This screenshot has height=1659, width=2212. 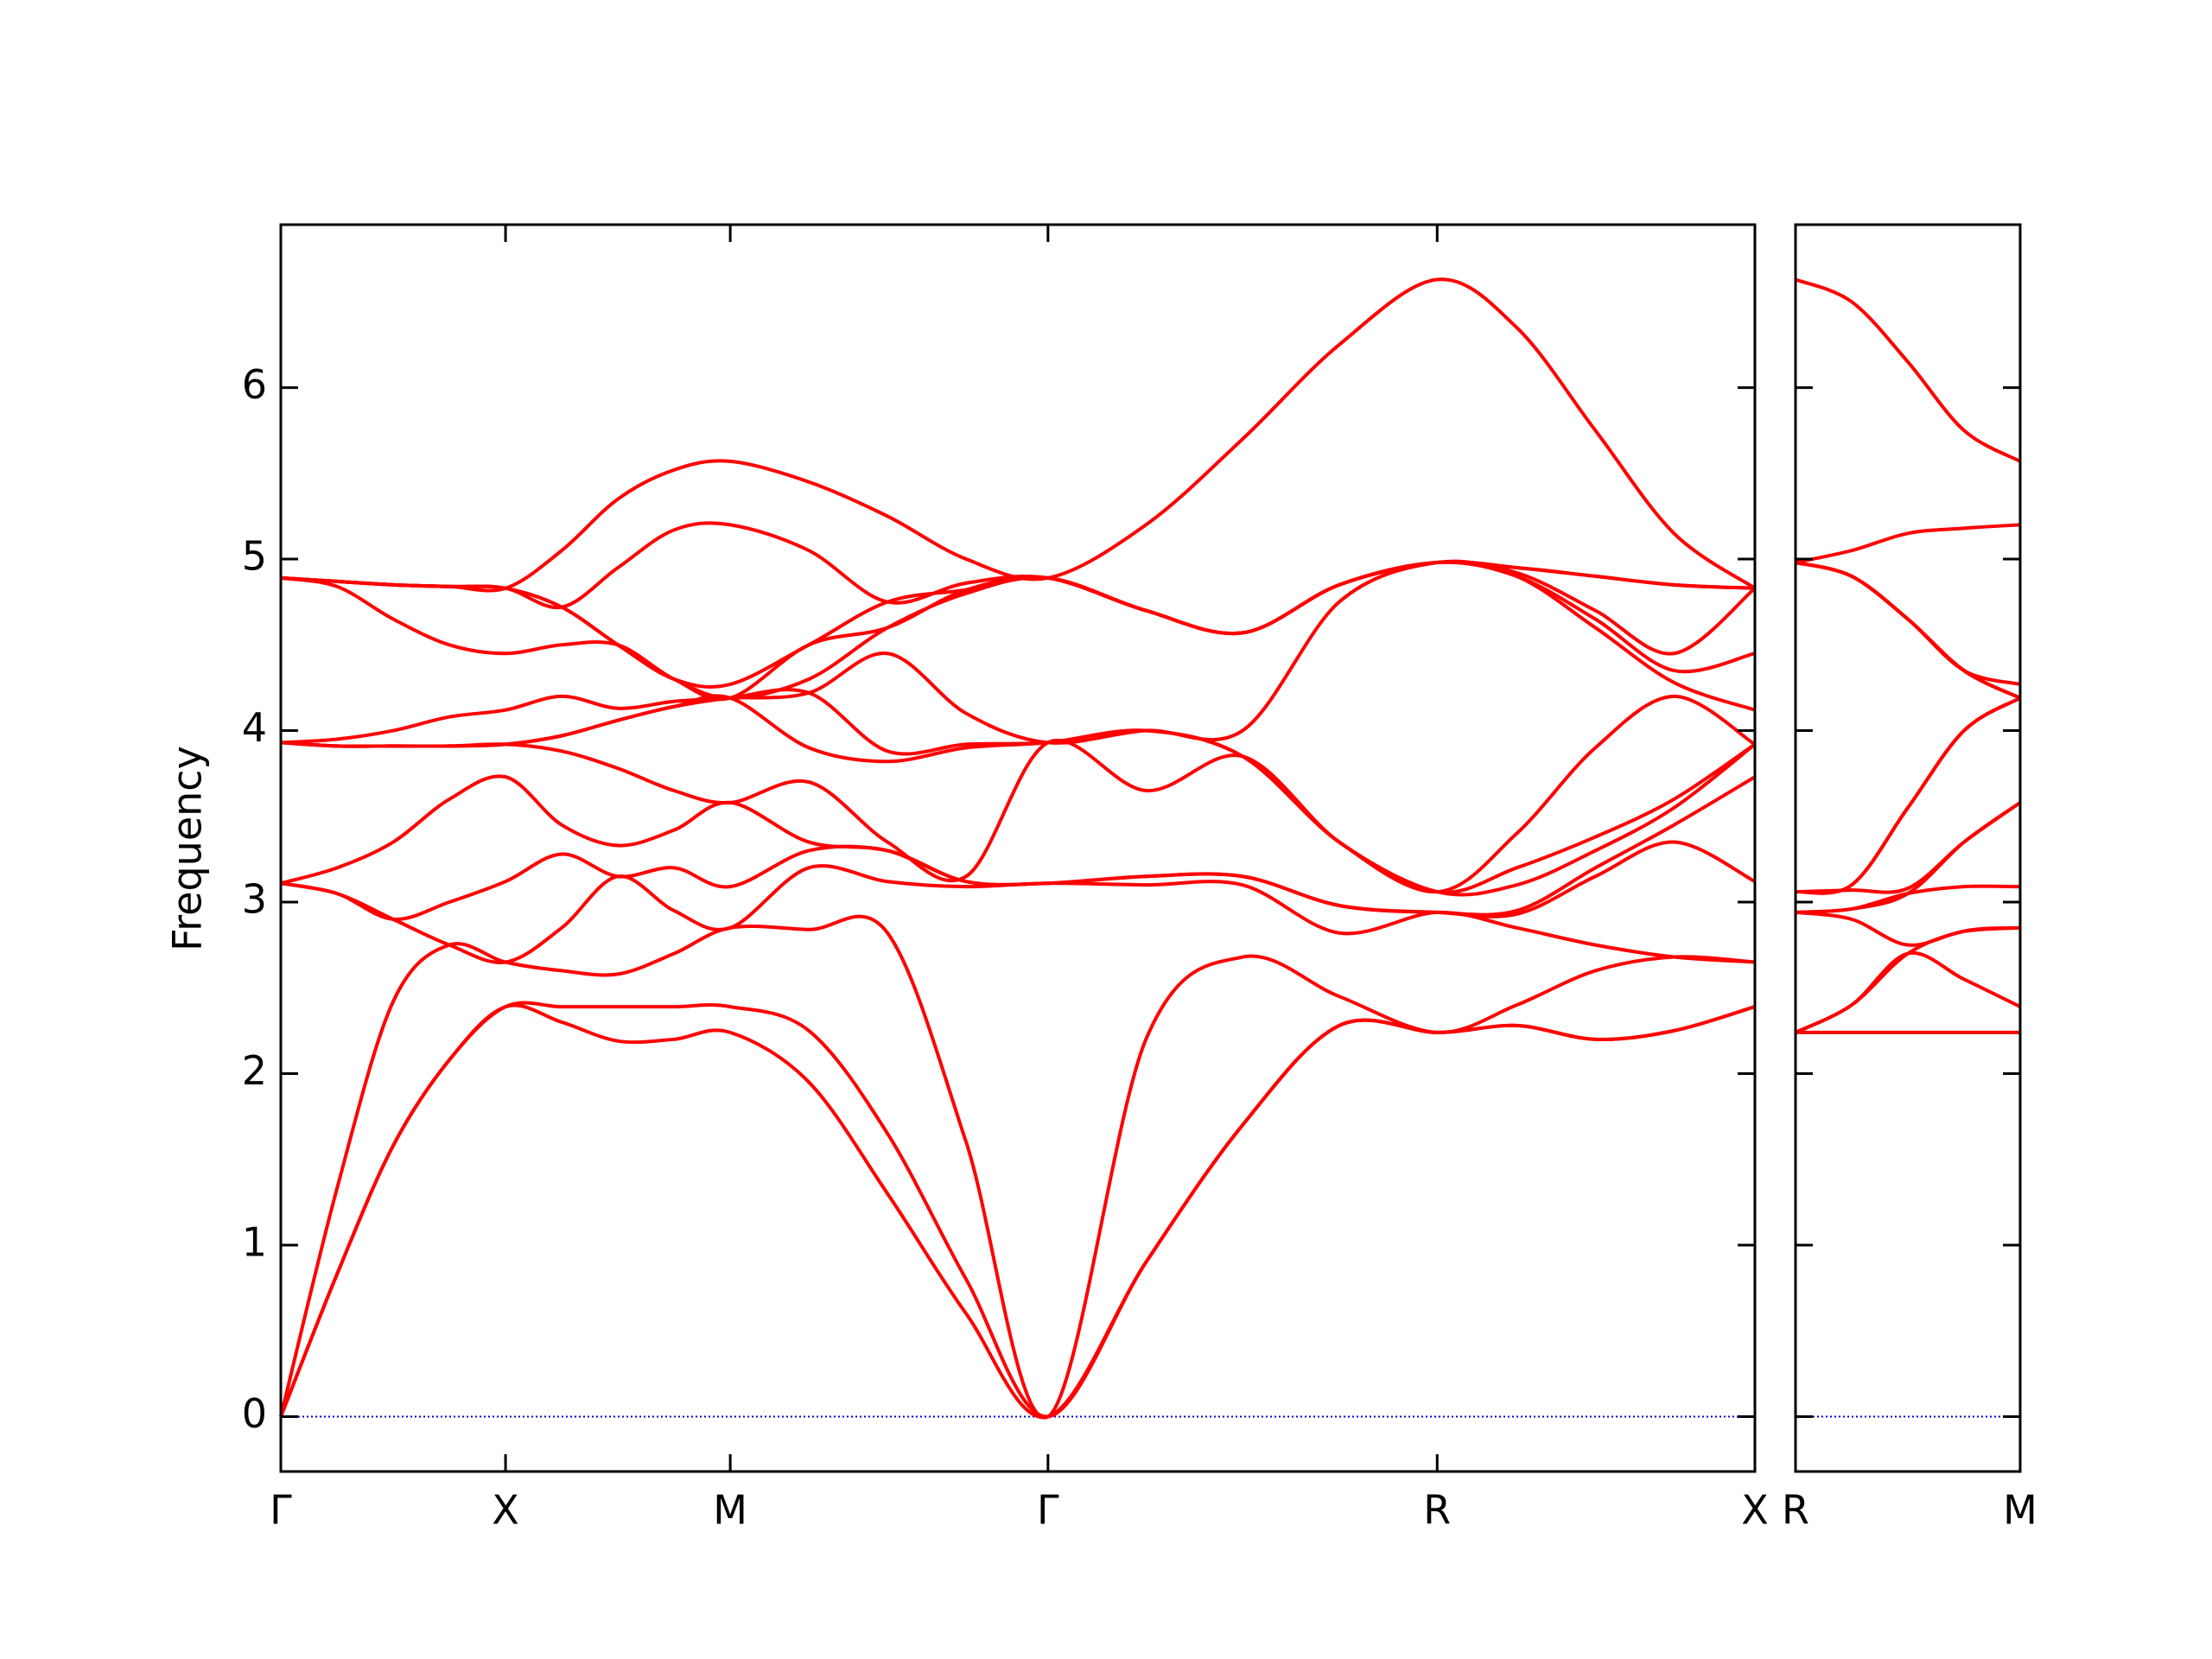 I want to click on y-tick-label: 3, so click(x=254, y=899).